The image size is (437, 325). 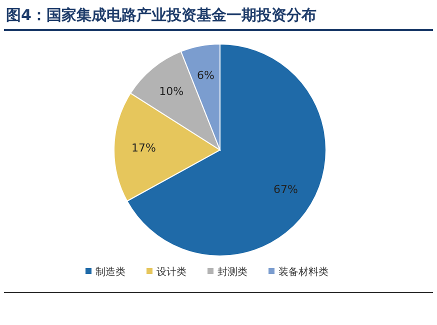 What do you see at coordinates (111, 272) in the screenshot?
I see `legend-label: 制造类` at bounding box center [111, 272].